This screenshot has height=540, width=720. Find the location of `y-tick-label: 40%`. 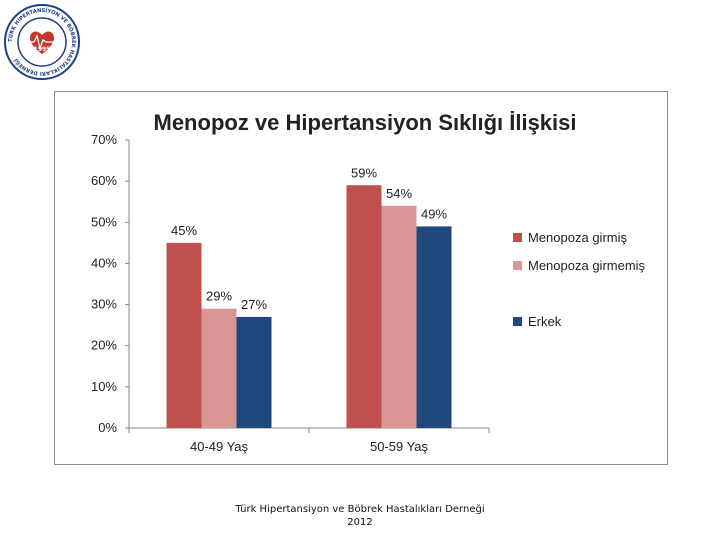

y-tick-label: 40% is located at coordinates (104, 262).